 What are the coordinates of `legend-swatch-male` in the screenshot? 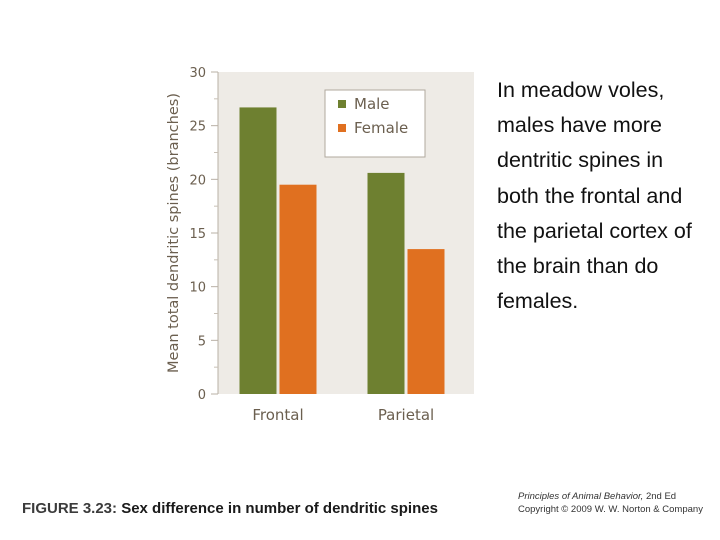 It's located at (342, 104).